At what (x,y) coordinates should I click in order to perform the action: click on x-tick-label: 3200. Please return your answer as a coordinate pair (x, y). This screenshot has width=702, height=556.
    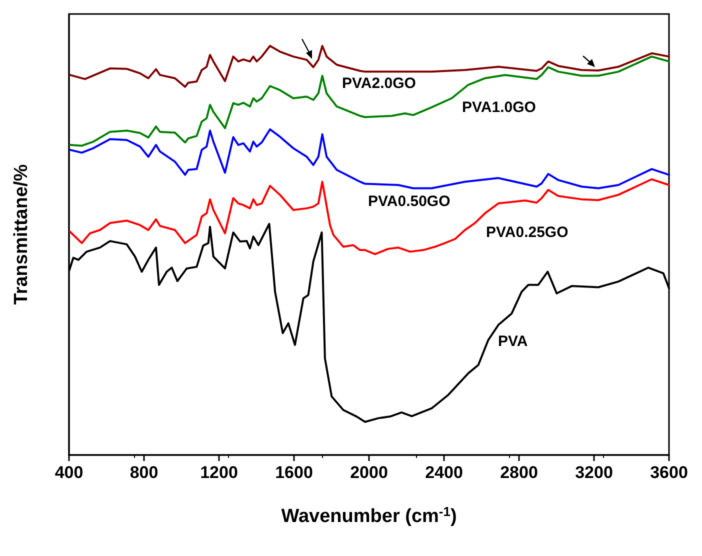
    Looking at the image, I should click on (594, 472).